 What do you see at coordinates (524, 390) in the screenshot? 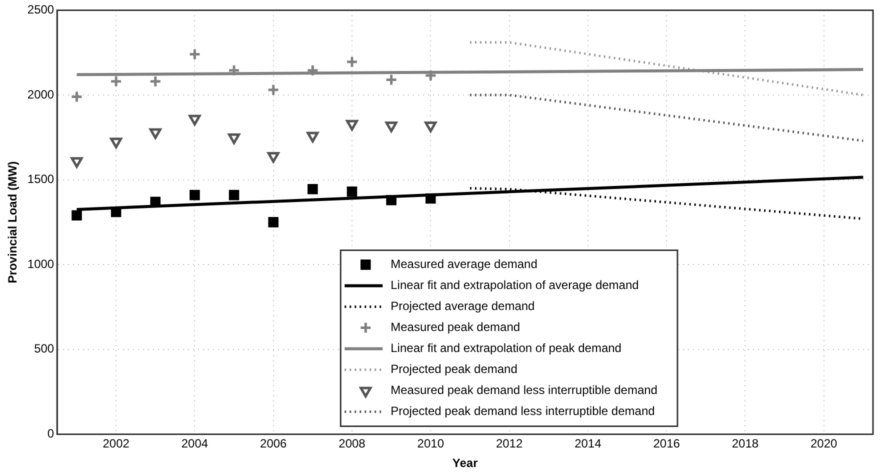
I see `legend-label: Measured peak demand less interruptible demand` at bounding box center [524, 390].